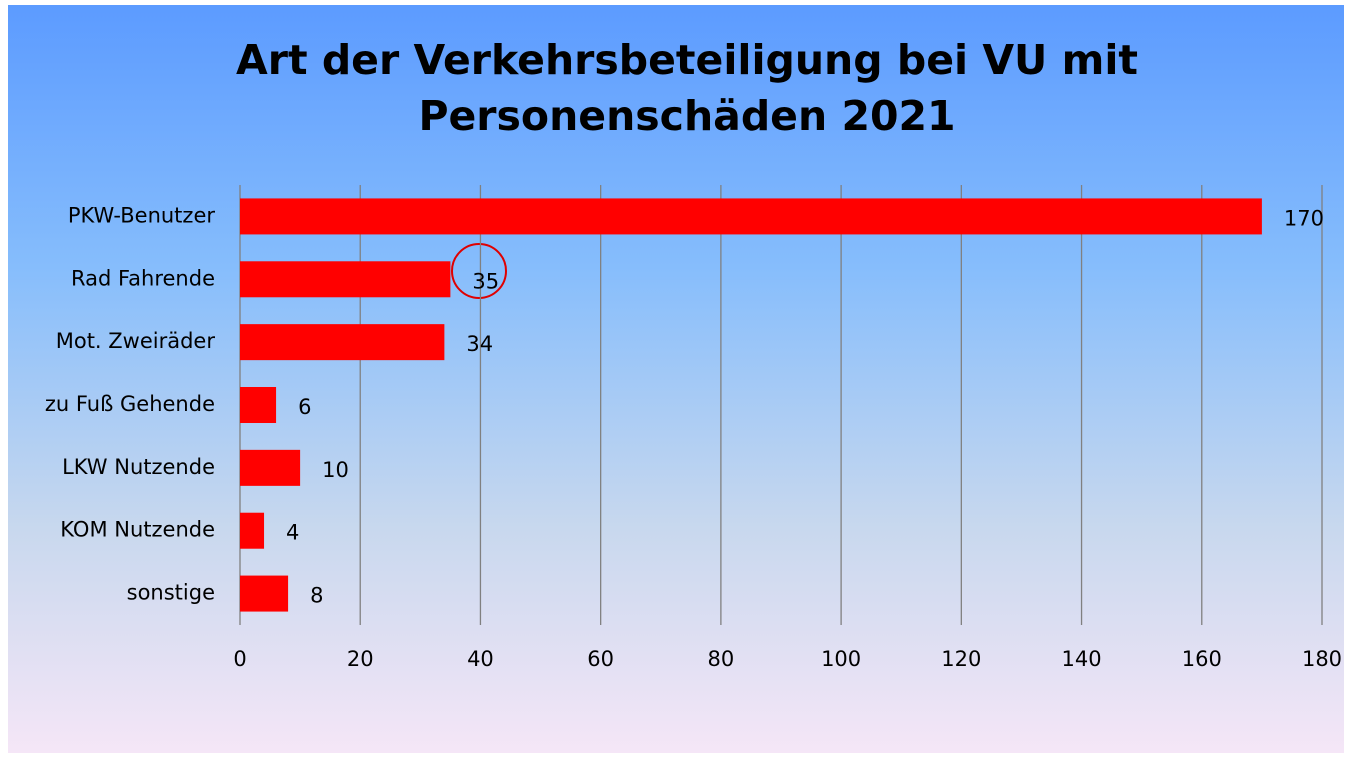 The image size is (1350, 759). Describe the element at coordinates (292, 533) in the screenshot. I see `data-label: 4` at that location.